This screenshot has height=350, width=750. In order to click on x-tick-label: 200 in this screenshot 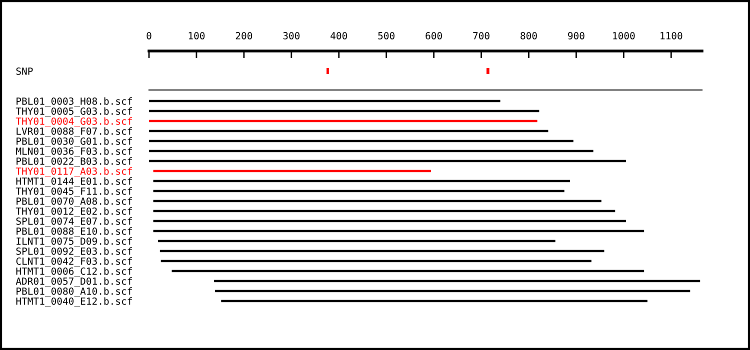, I will do `click(244, 36)`.